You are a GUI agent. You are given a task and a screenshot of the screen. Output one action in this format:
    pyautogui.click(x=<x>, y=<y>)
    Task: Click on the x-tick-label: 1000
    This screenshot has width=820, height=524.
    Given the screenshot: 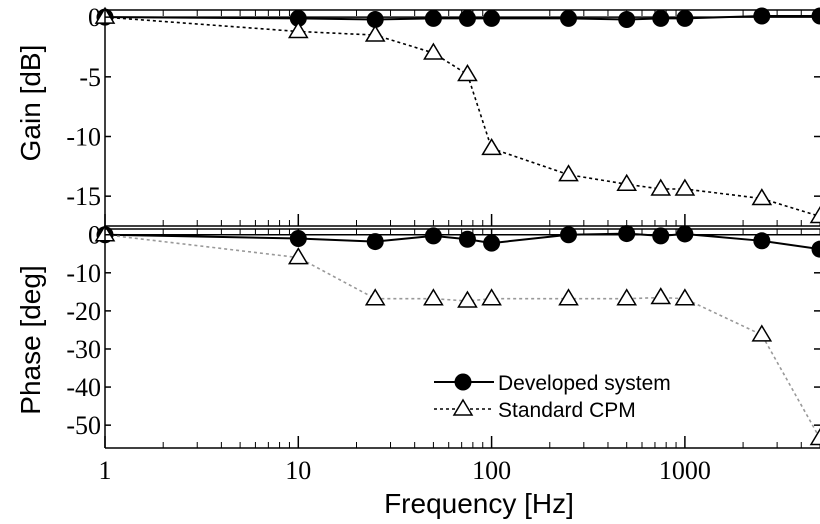 What is the action you would take?
    pyautogui.click(x=685, y=470)
    